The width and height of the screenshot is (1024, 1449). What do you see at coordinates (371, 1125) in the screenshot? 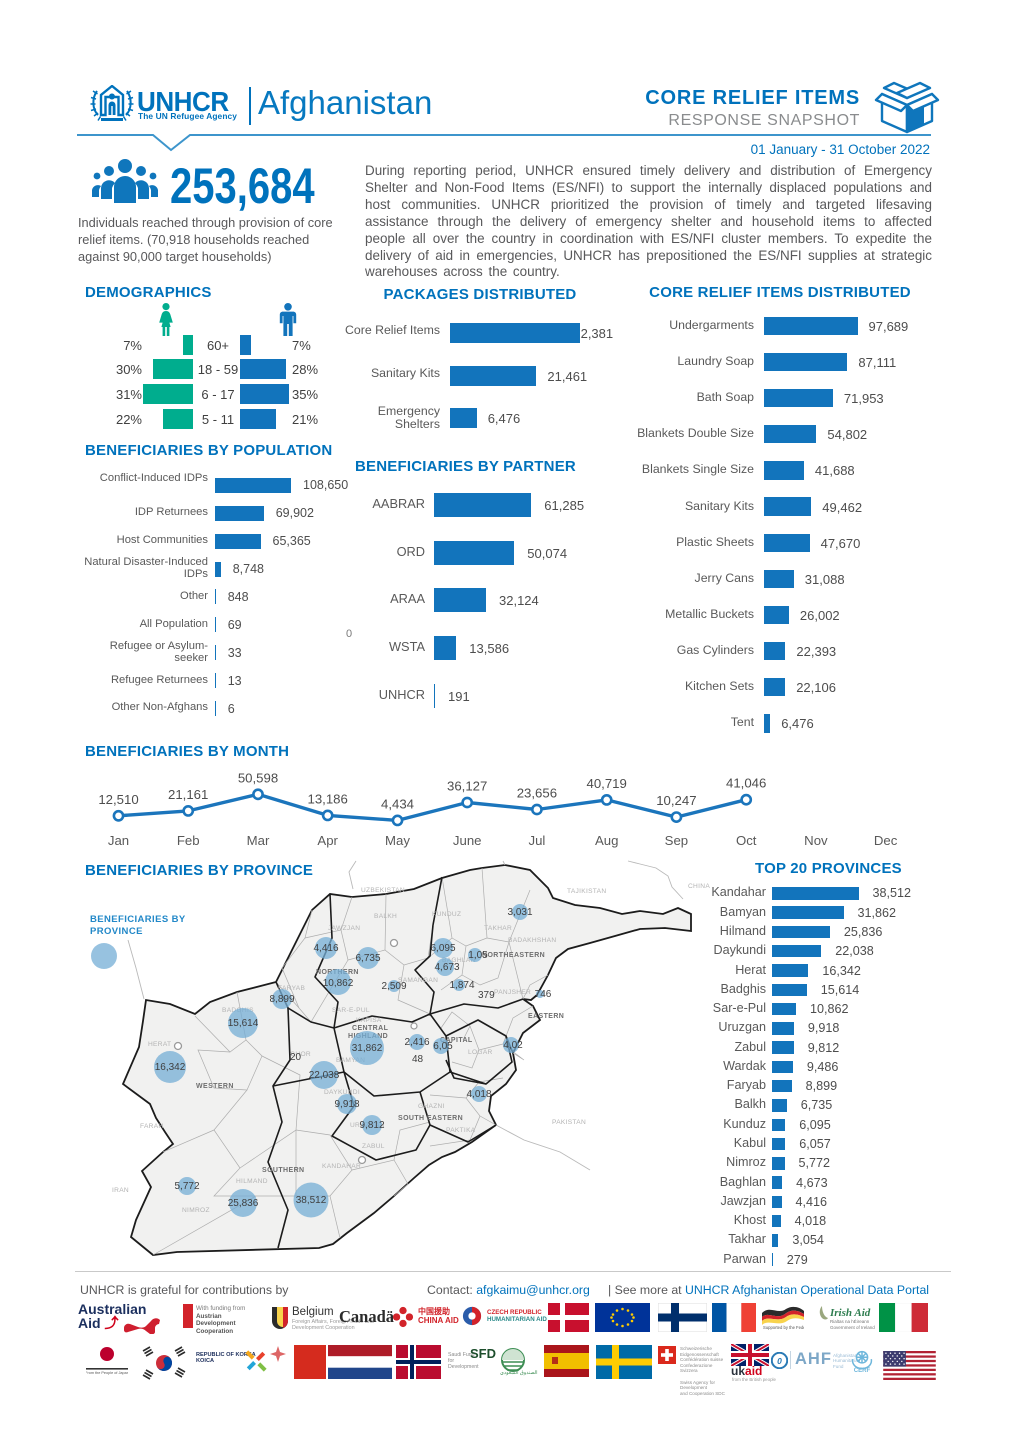
I see `svg-text: 9,812` at bounding box center [371, 1125].